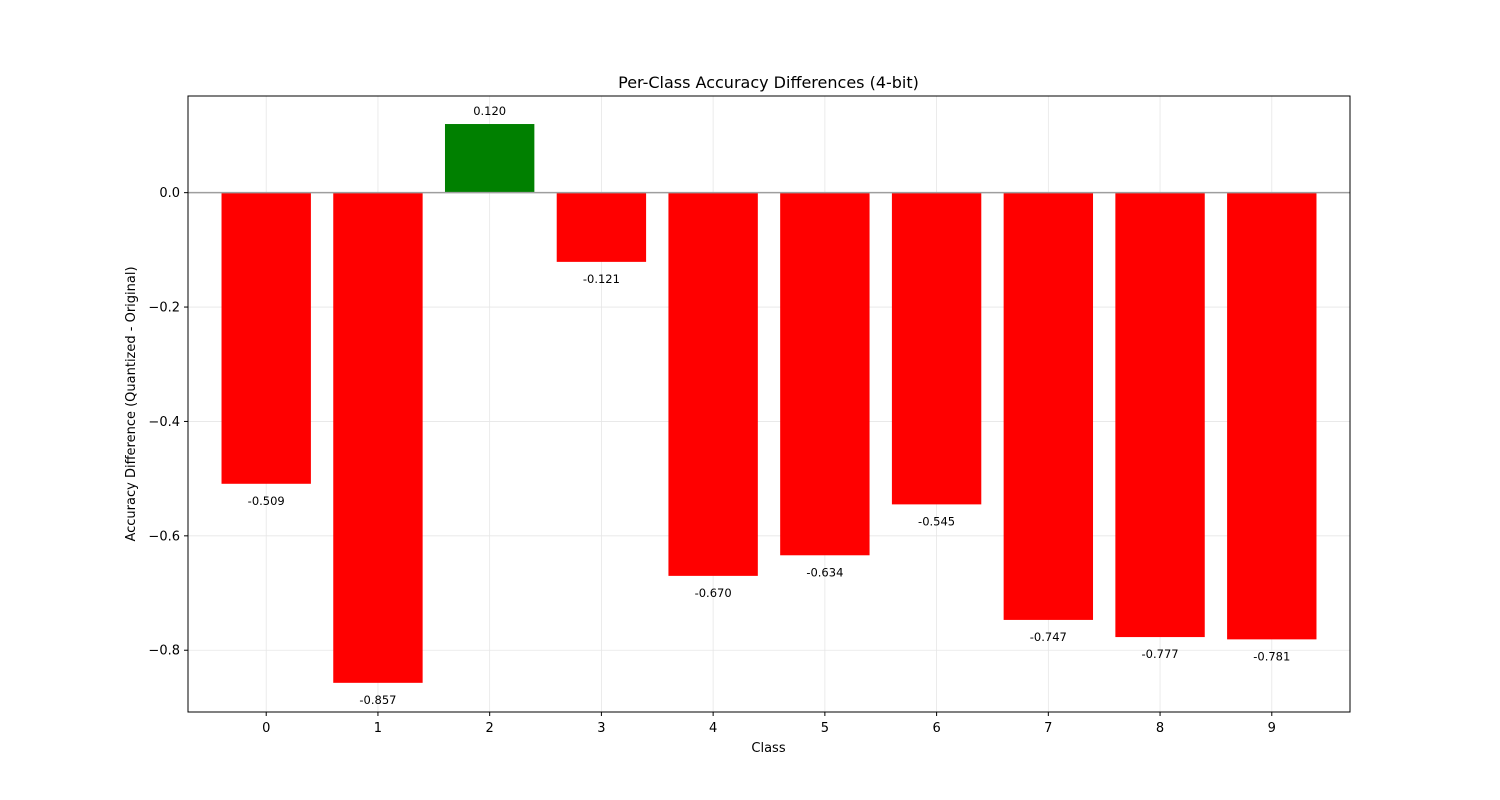  Describe the element at coordinates (266, 501) in the screenshot. I see `data-label-class-0: -0.509` at that location.